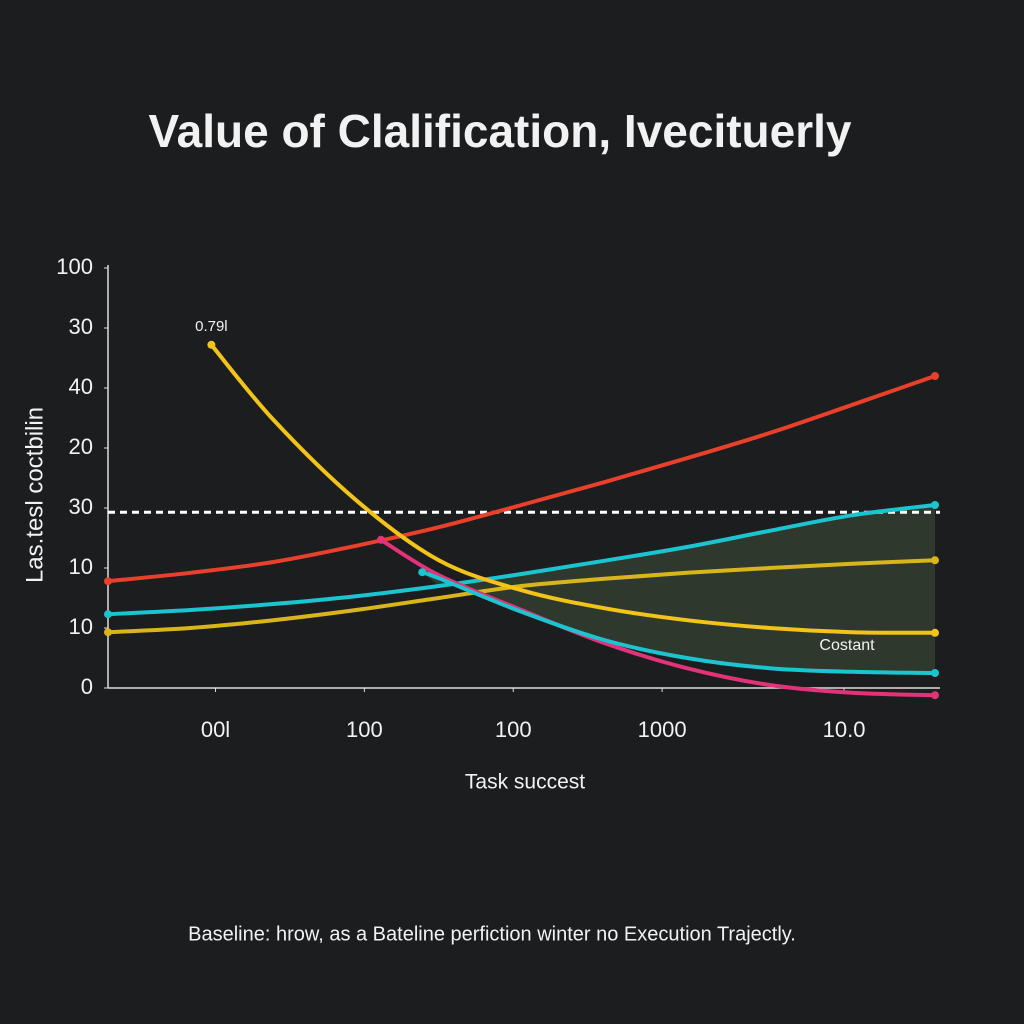 The width and height of the screenshot is (1024, 1024). I want to click on y-axis-label: Las.tesl coctbilin, so click(34, 495).